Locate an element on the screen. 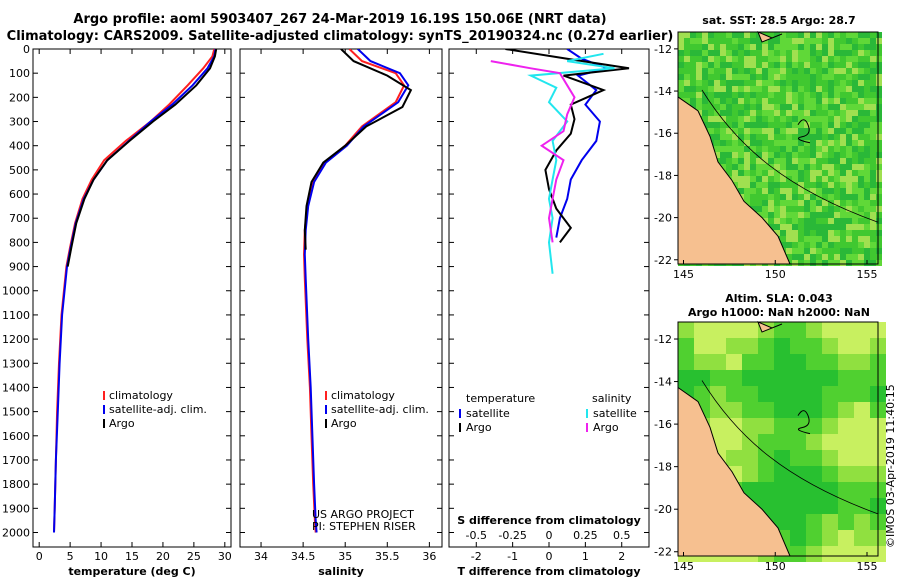 The image size is (900, 580). series-t-satellite is located at coordinates (583, 143).